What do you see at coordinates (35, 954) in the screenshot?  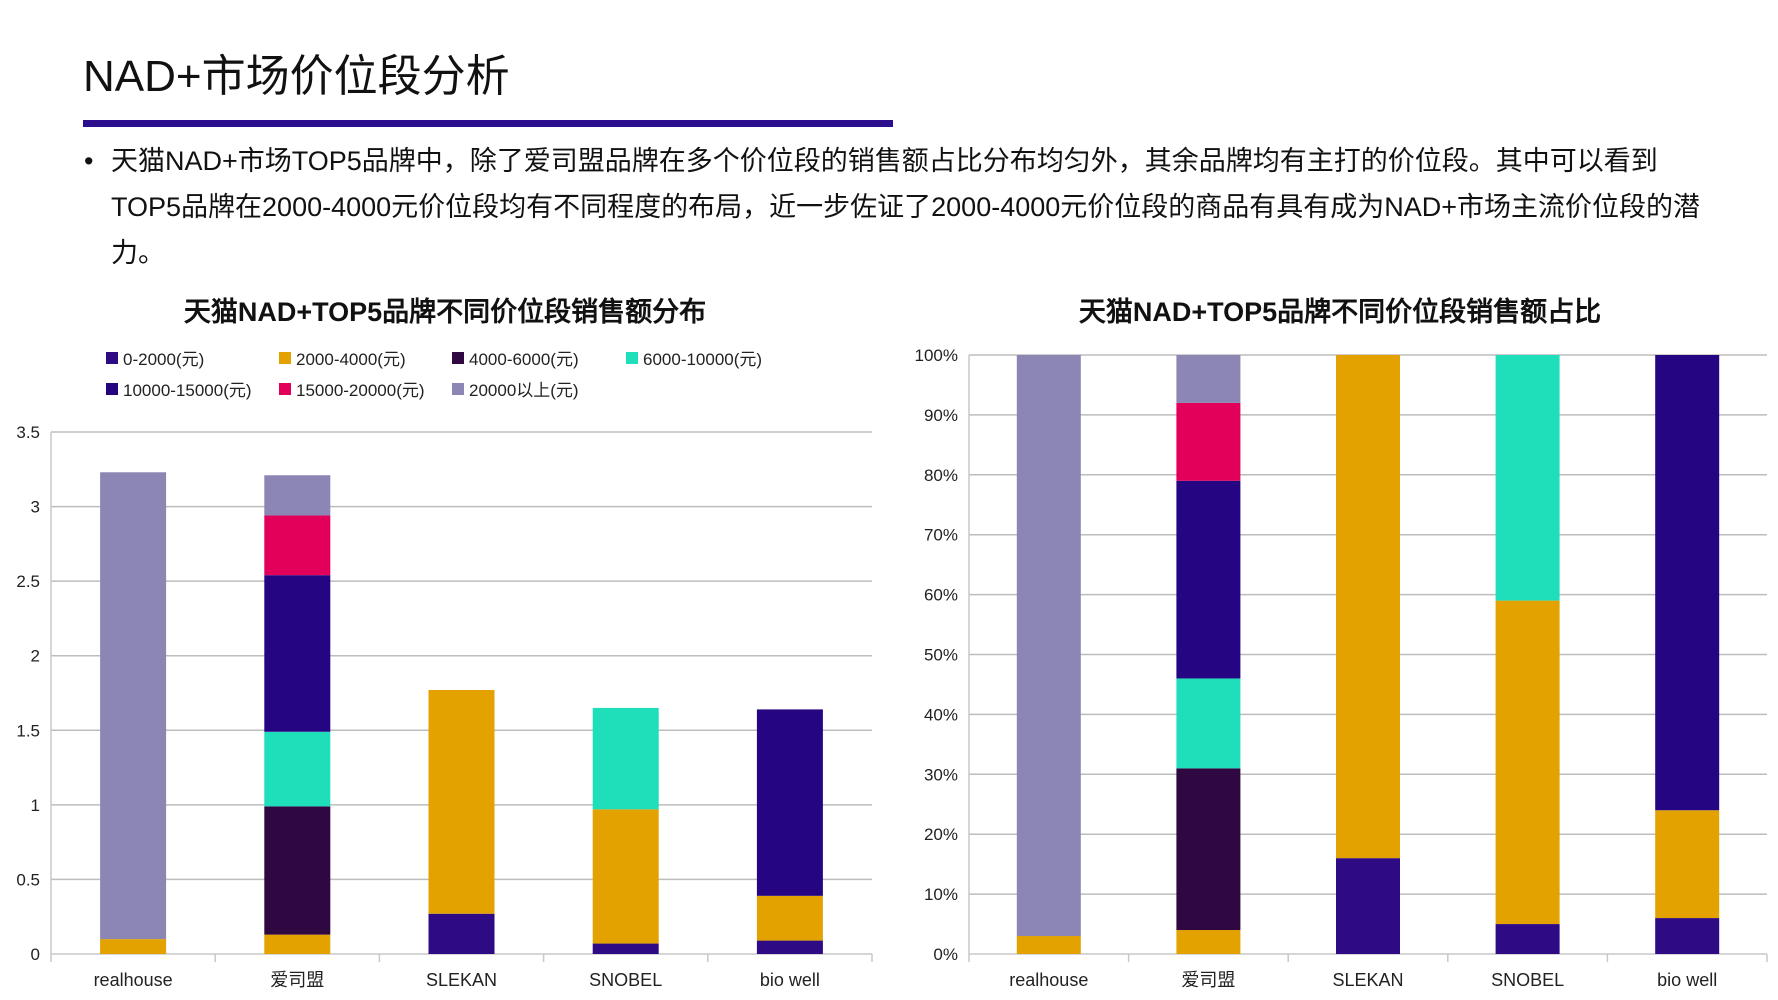 I see `left-y-tick-label: 0` at bounding box center [35, 954].